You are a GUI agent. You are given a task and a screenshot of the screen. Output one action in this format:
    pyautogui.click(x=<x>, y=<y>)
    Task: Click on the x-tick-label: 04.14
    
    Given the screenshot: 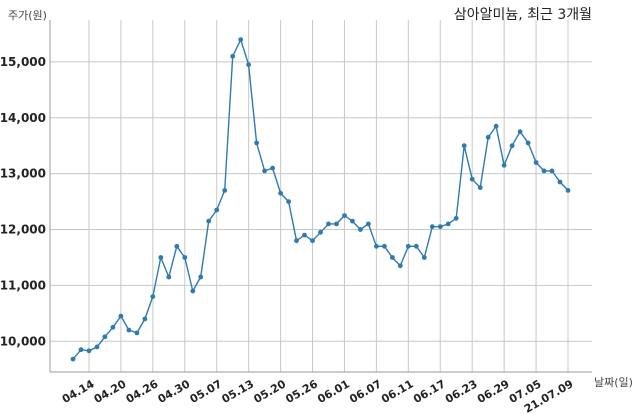 What is the action you would take?
    pyautogui.click(x=78, y=391)
    